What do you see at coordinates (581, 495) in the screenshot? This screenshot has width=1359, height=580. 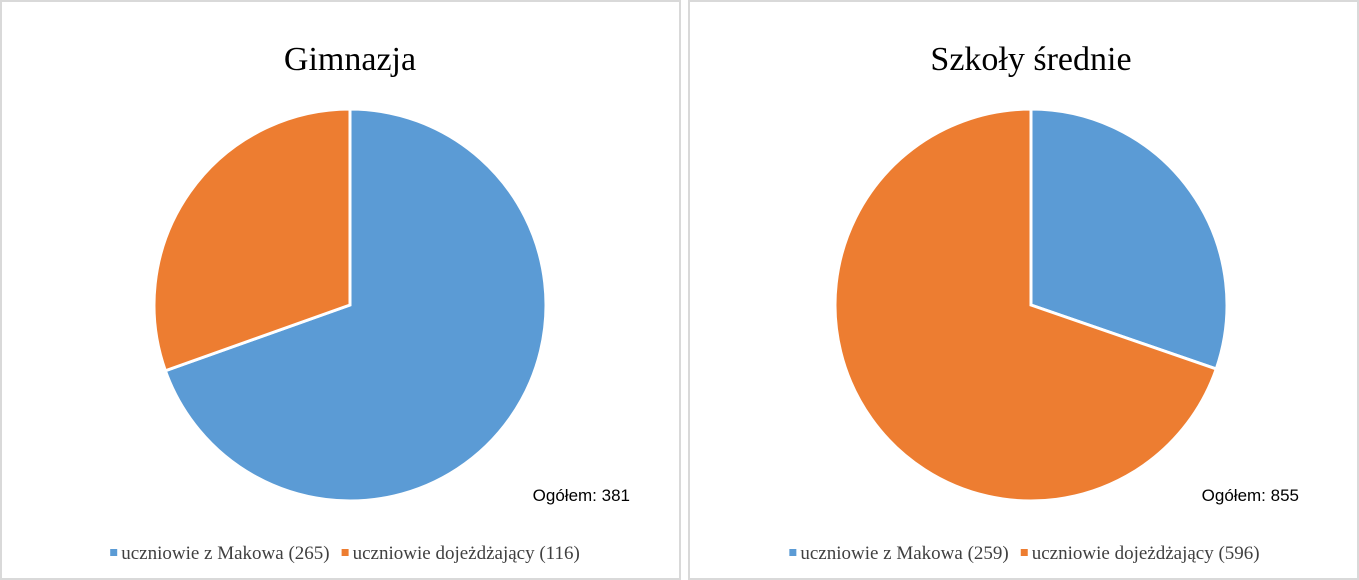 I see `annotation: Ogółem: 381` at bounding box center [581, 495].